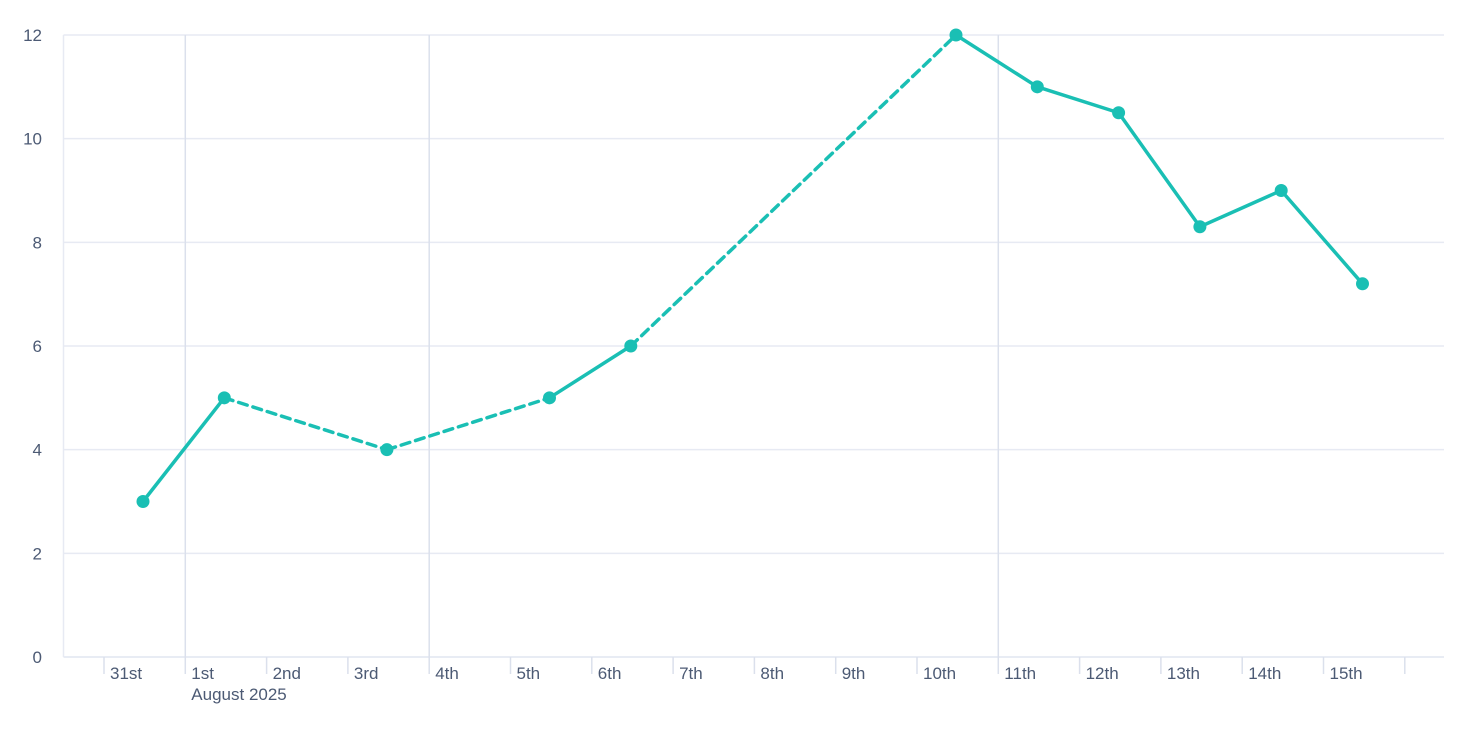 The width and height of the screenshot is (1464, 731). I want to click on x-axis-label: 12th, so click(1102, 673).